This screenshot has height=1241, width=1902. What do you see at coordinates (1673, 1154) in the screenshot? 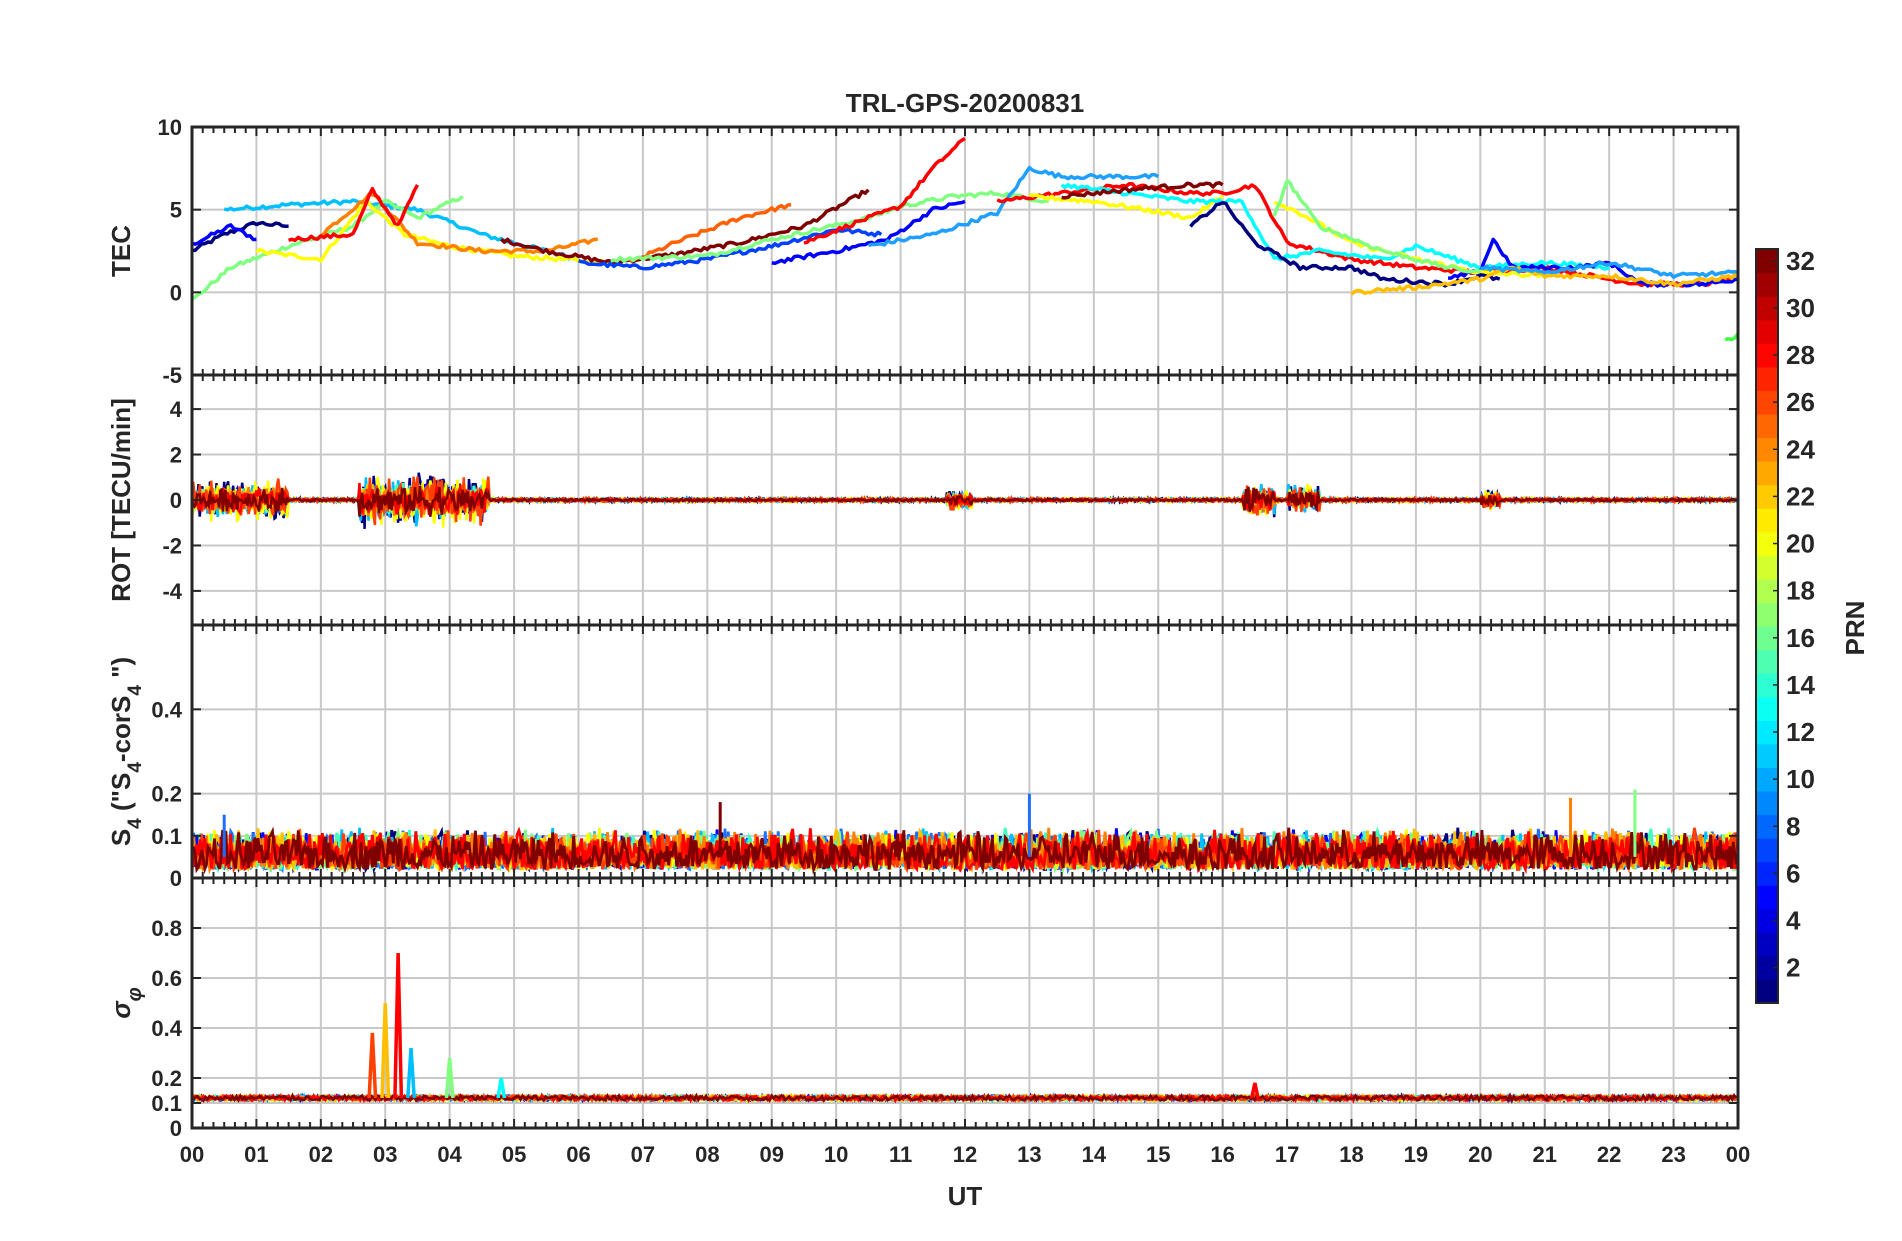
I see `x-tick-label: 23` at bounding box center [1673, 1154].